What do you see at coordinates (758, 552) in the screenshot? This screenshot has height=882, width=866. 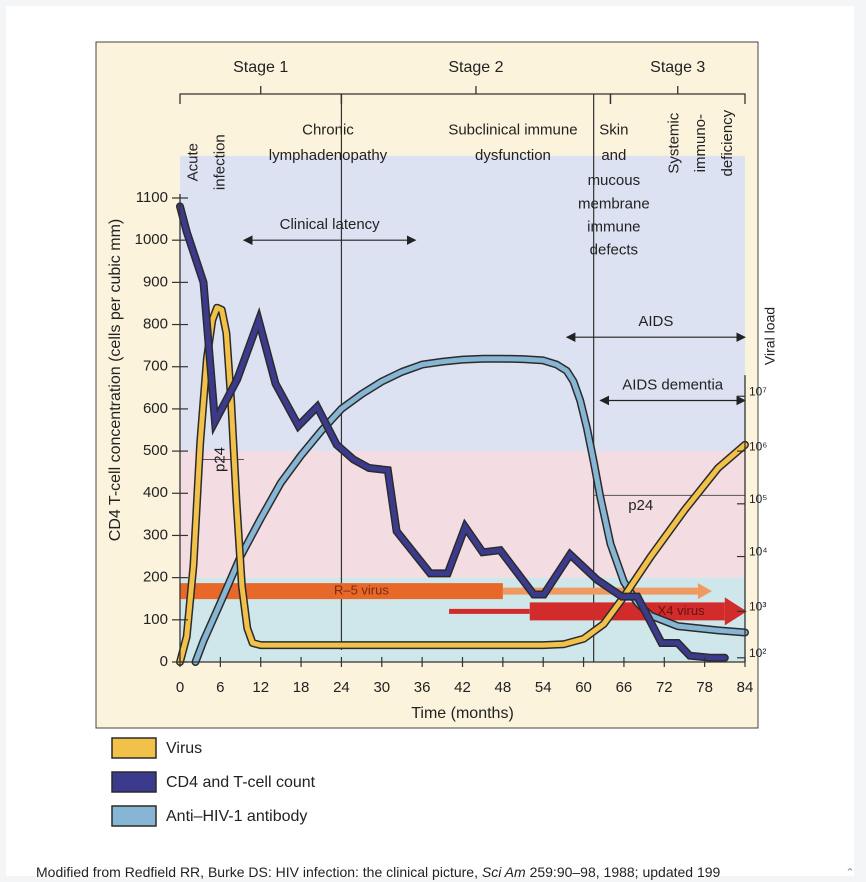 I see `y2-tick-label-2: 10⁴` at bounding box center [758, 552].